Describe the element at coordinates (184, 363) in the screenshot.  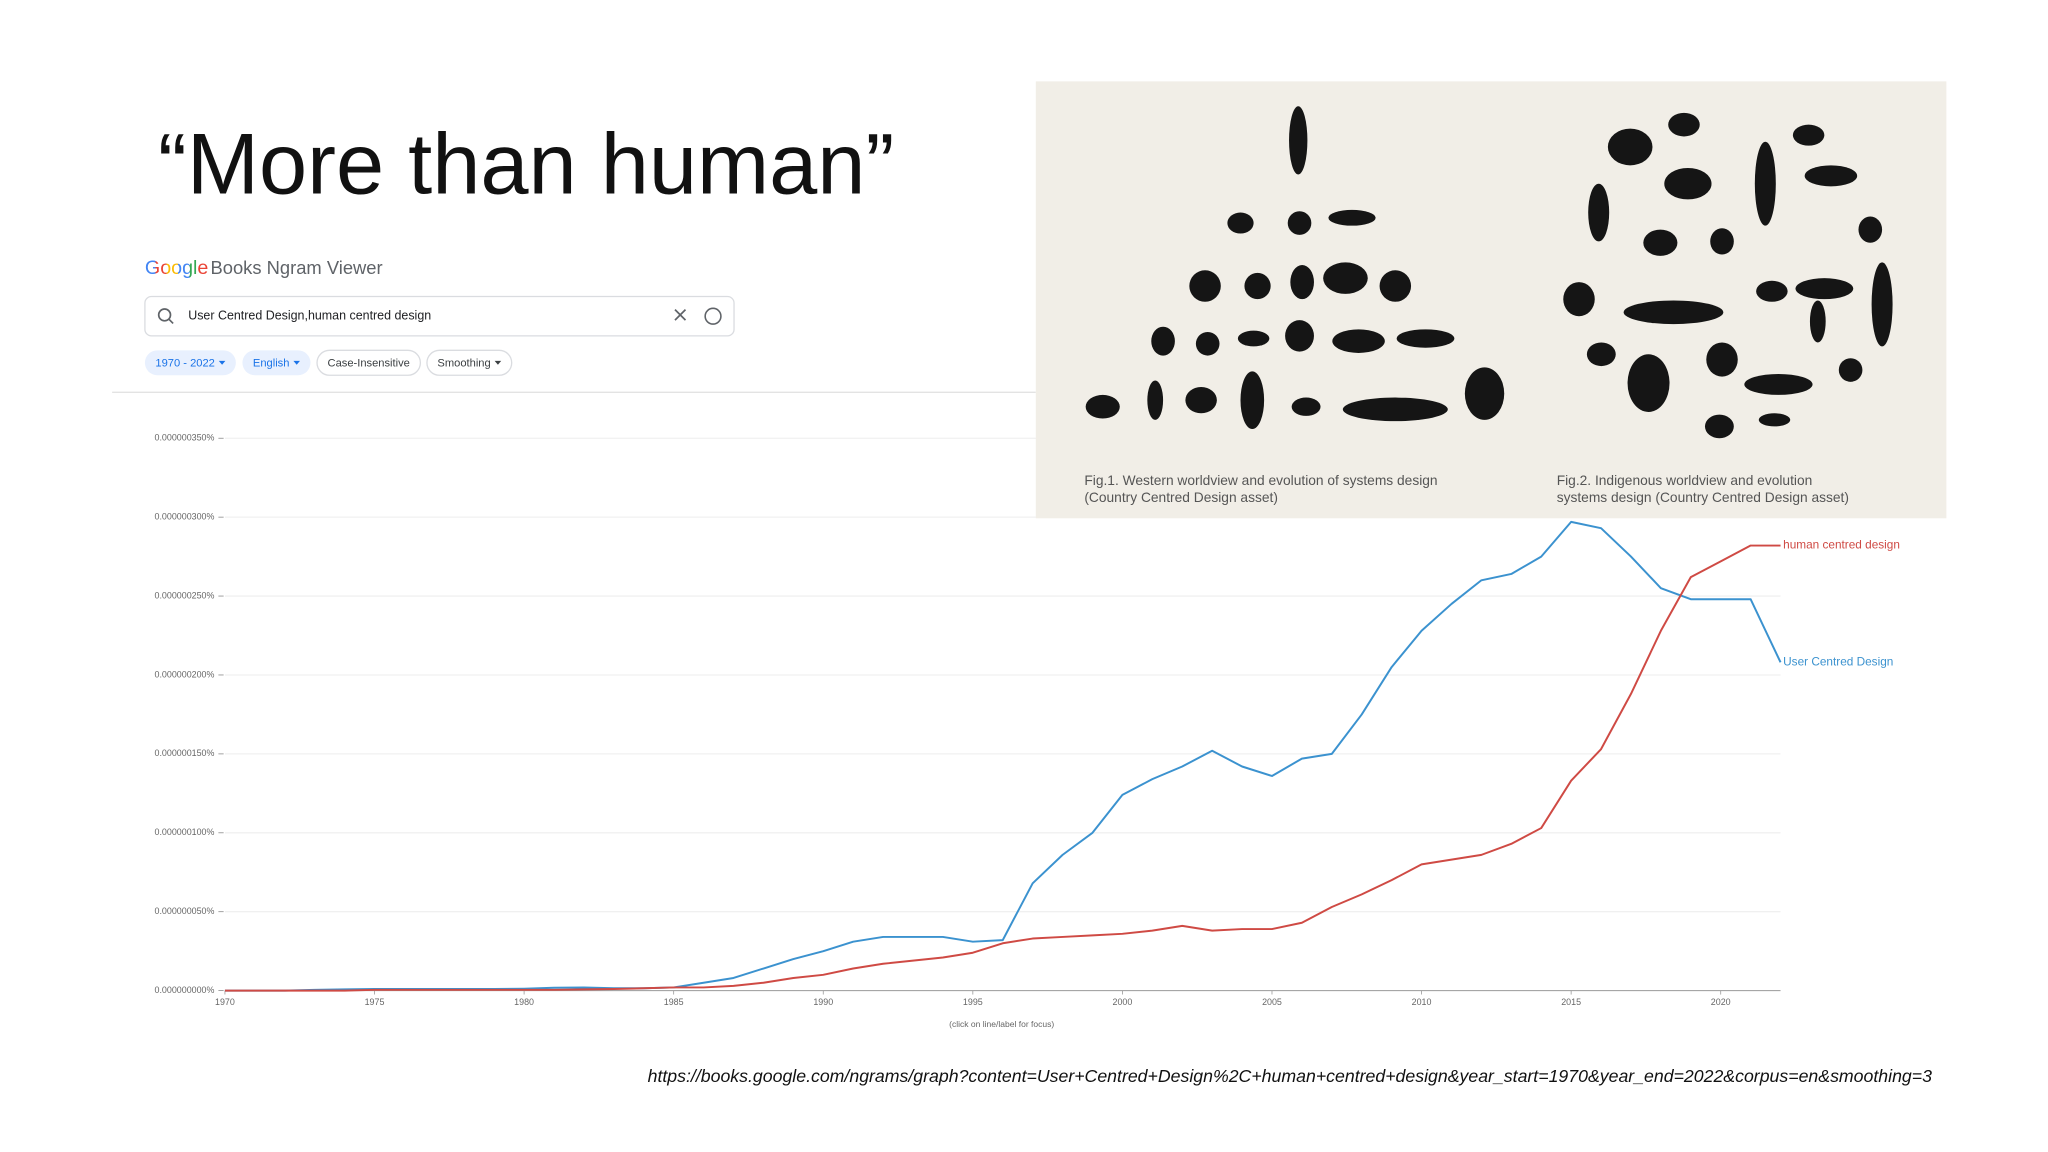
I see `chip-label: 1970 - 2022` at that location.